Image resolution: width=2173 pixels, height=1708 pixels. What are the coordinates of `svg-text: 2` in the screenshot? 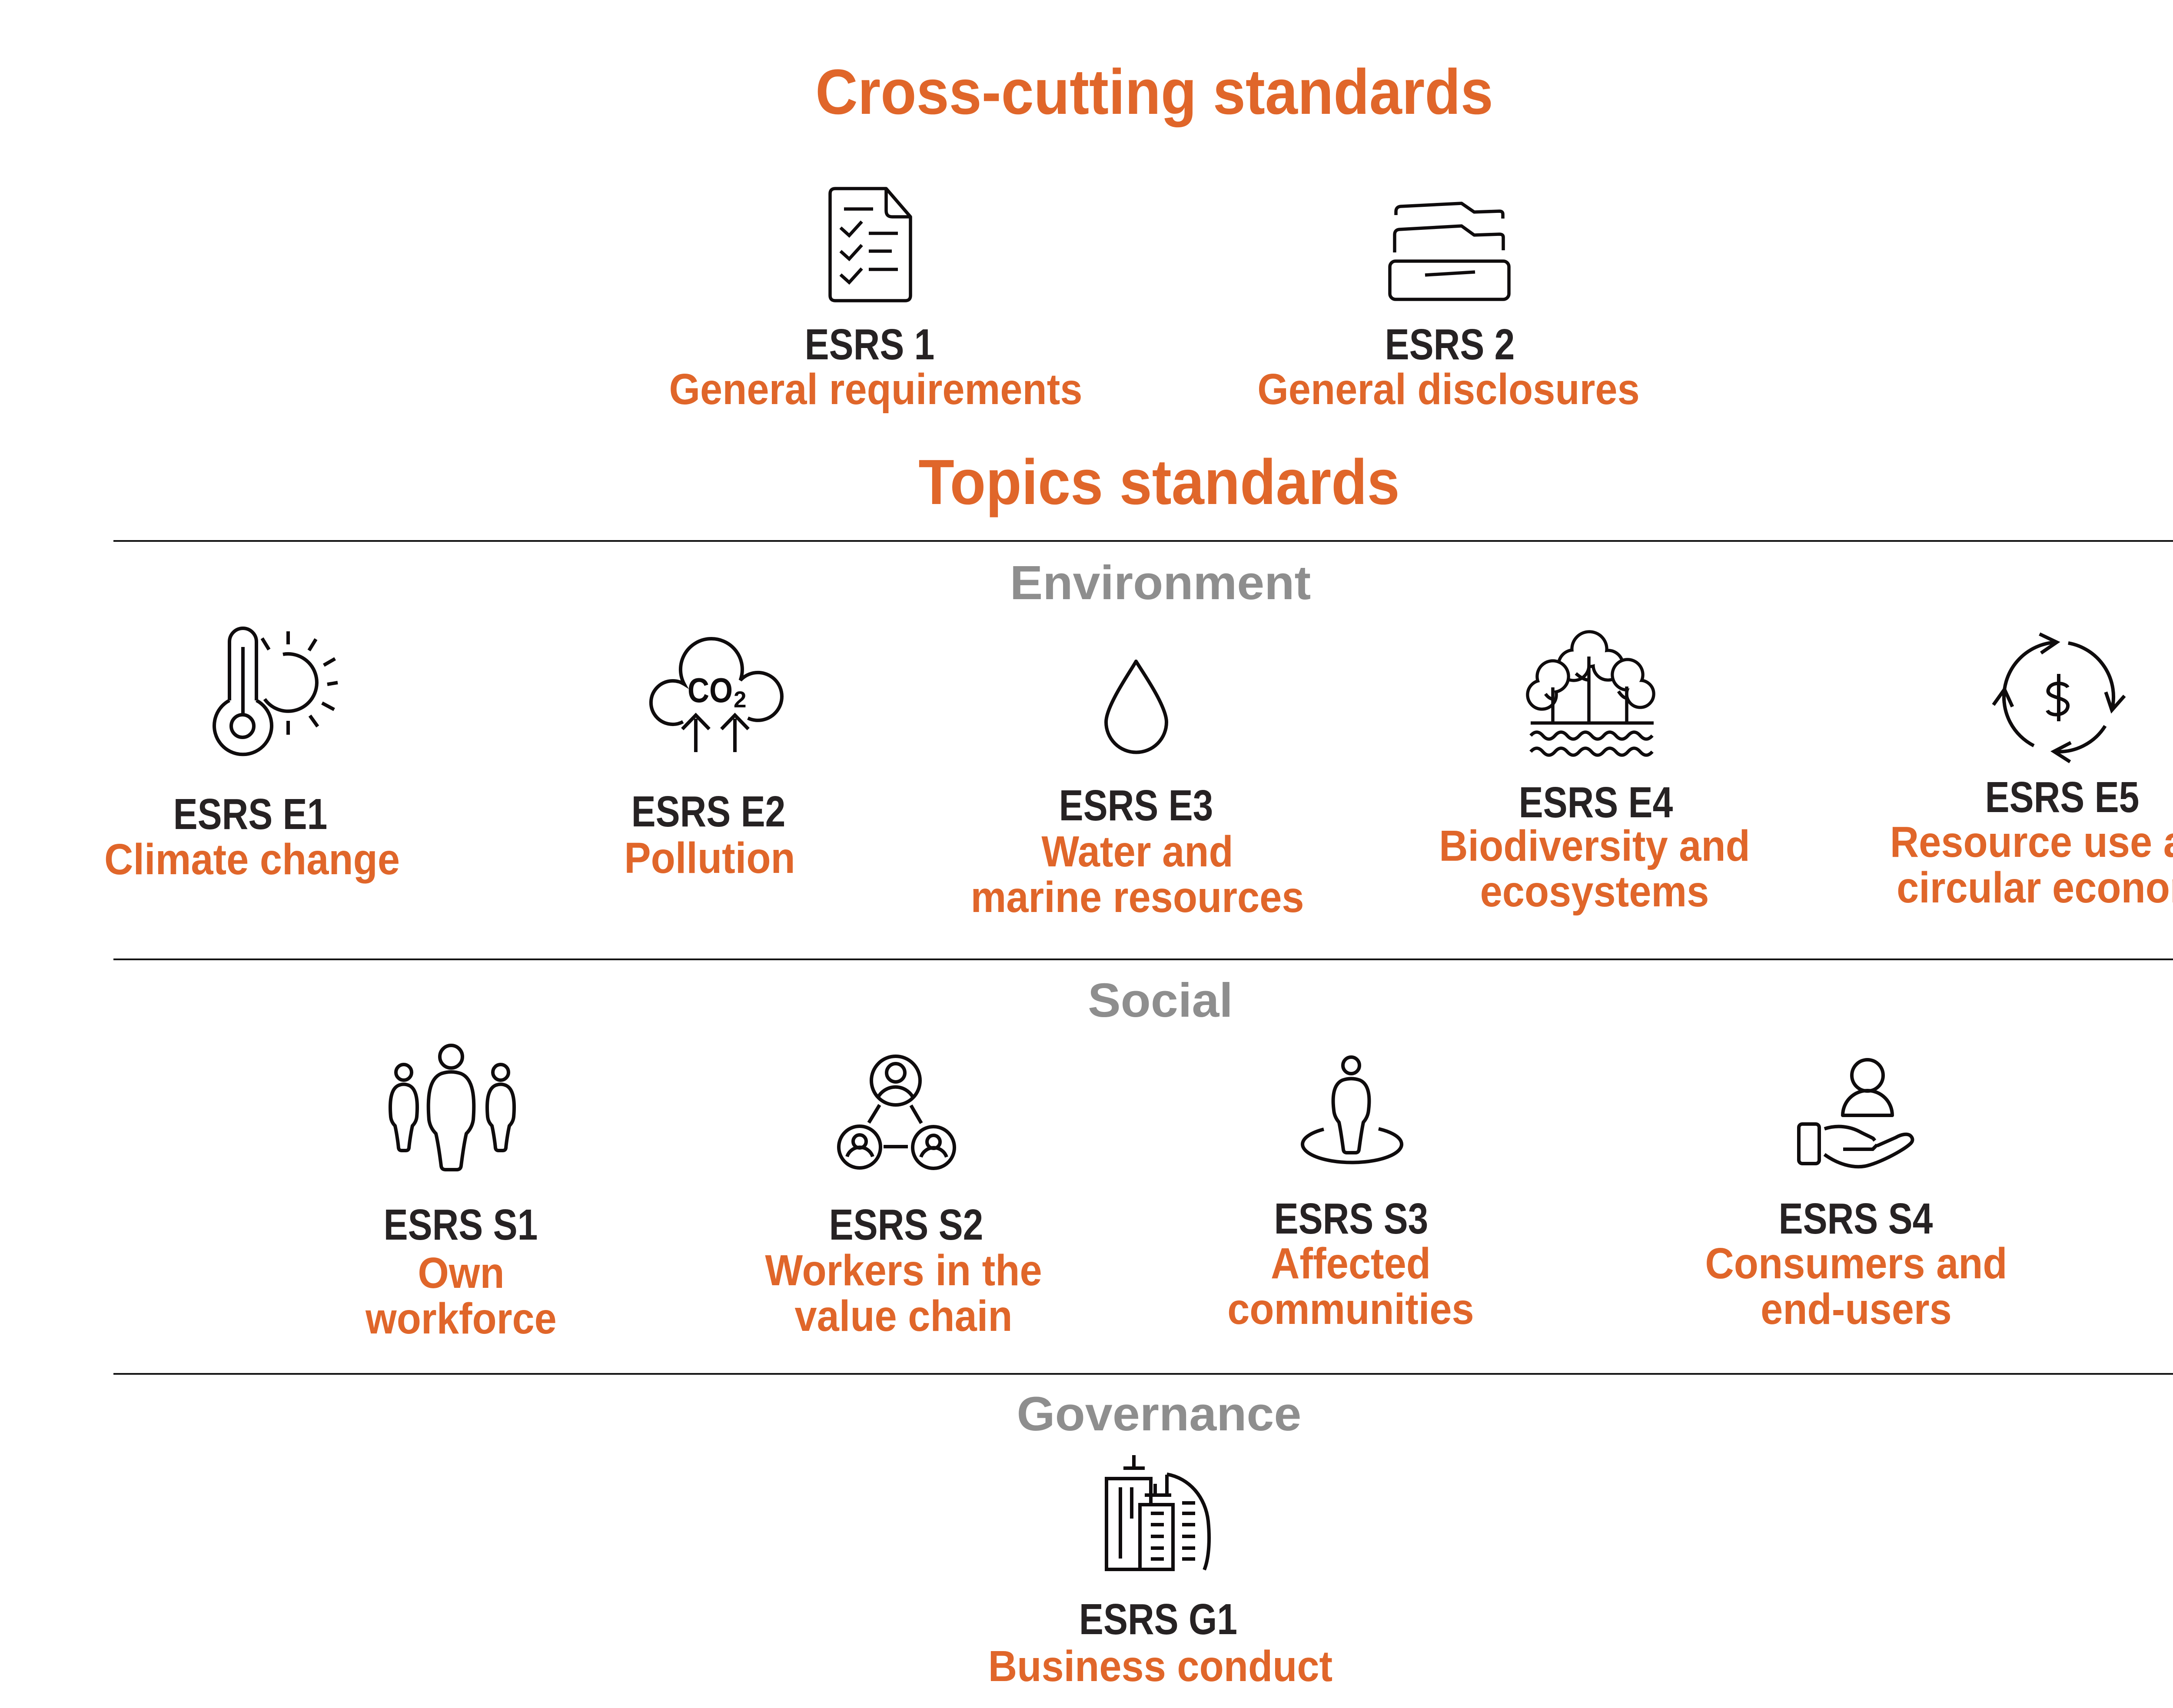 It's located at (740, 700).